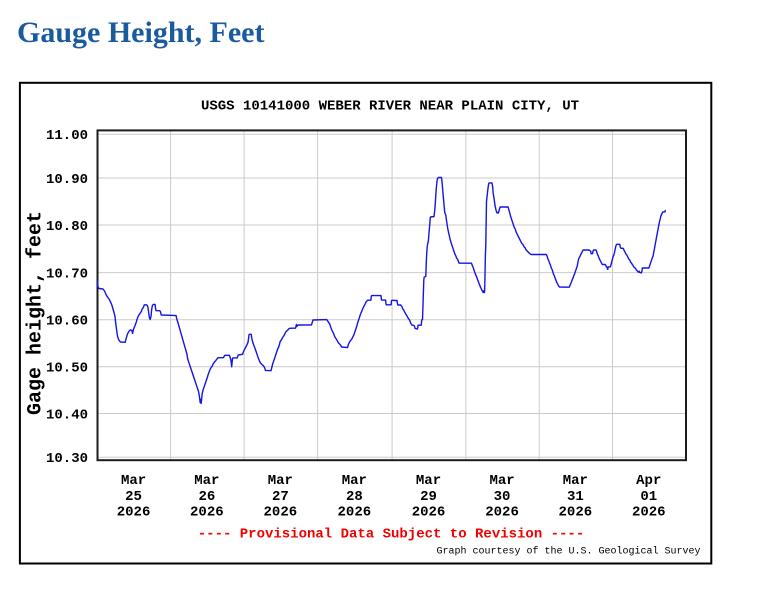 The height and width of the screenshot is (611, 778). What do you see at coordinates (206, 497) in the screenshot?
I see `svg-text: 26` at bounding box center [206, 497].